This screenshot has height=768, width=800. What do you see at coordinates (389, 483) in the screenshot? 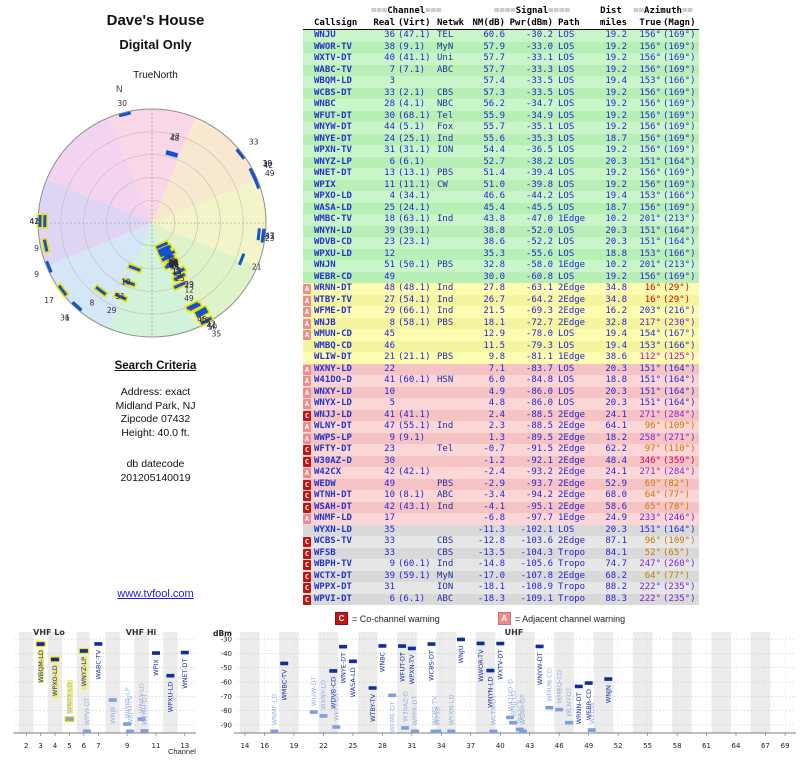
I see `cell-real: 49` at bounding box center [389, 483].